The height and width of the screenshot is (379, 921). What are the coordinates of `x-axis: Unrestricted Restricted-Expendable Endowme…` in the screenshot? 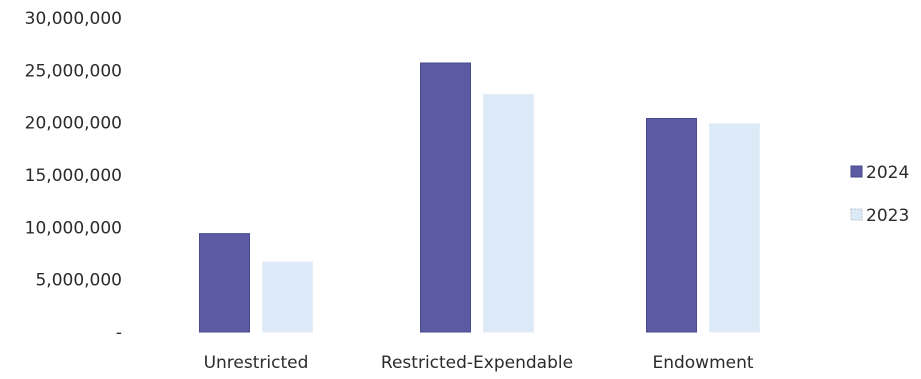 It's located at (479, 363).